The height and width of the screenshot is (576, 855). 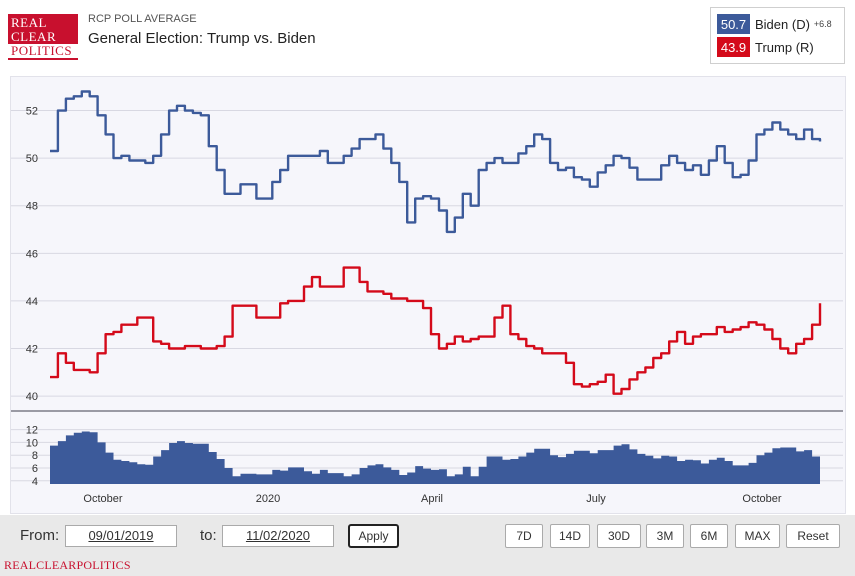 What do you see at coordinates (34, 36) in the screenshot?
I see `logo-line-2: CLEAR` at bounding box center [34, 36].